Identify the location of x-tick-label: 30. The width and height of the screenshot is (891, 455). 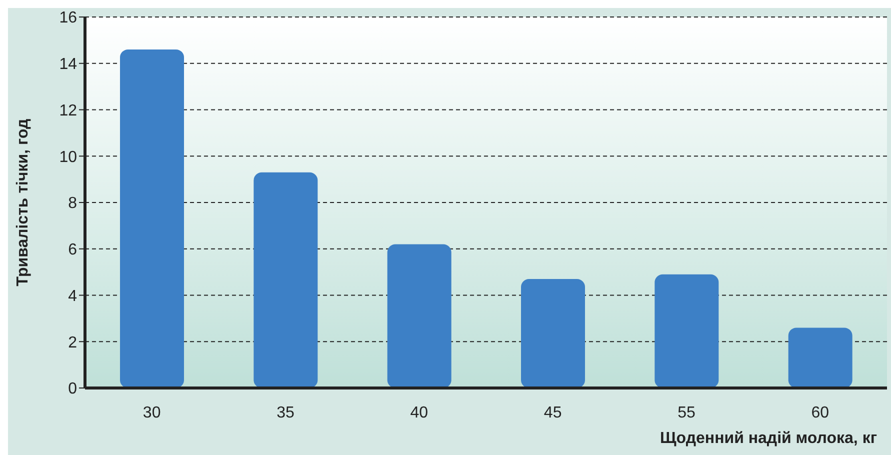
(151, 413).